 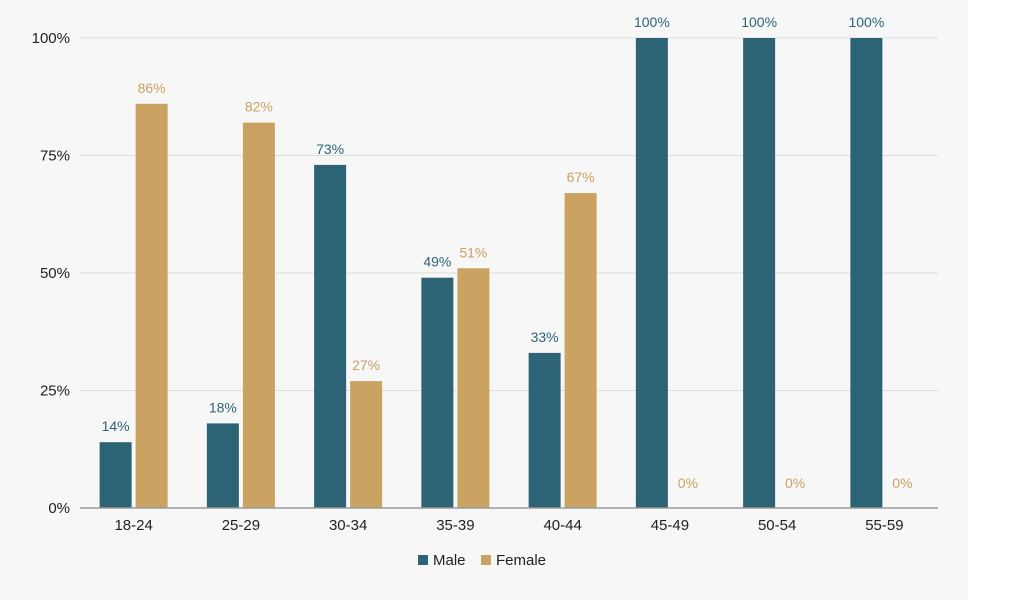 I want to click on legend-label-male: Male, so click(x=449, y=560).